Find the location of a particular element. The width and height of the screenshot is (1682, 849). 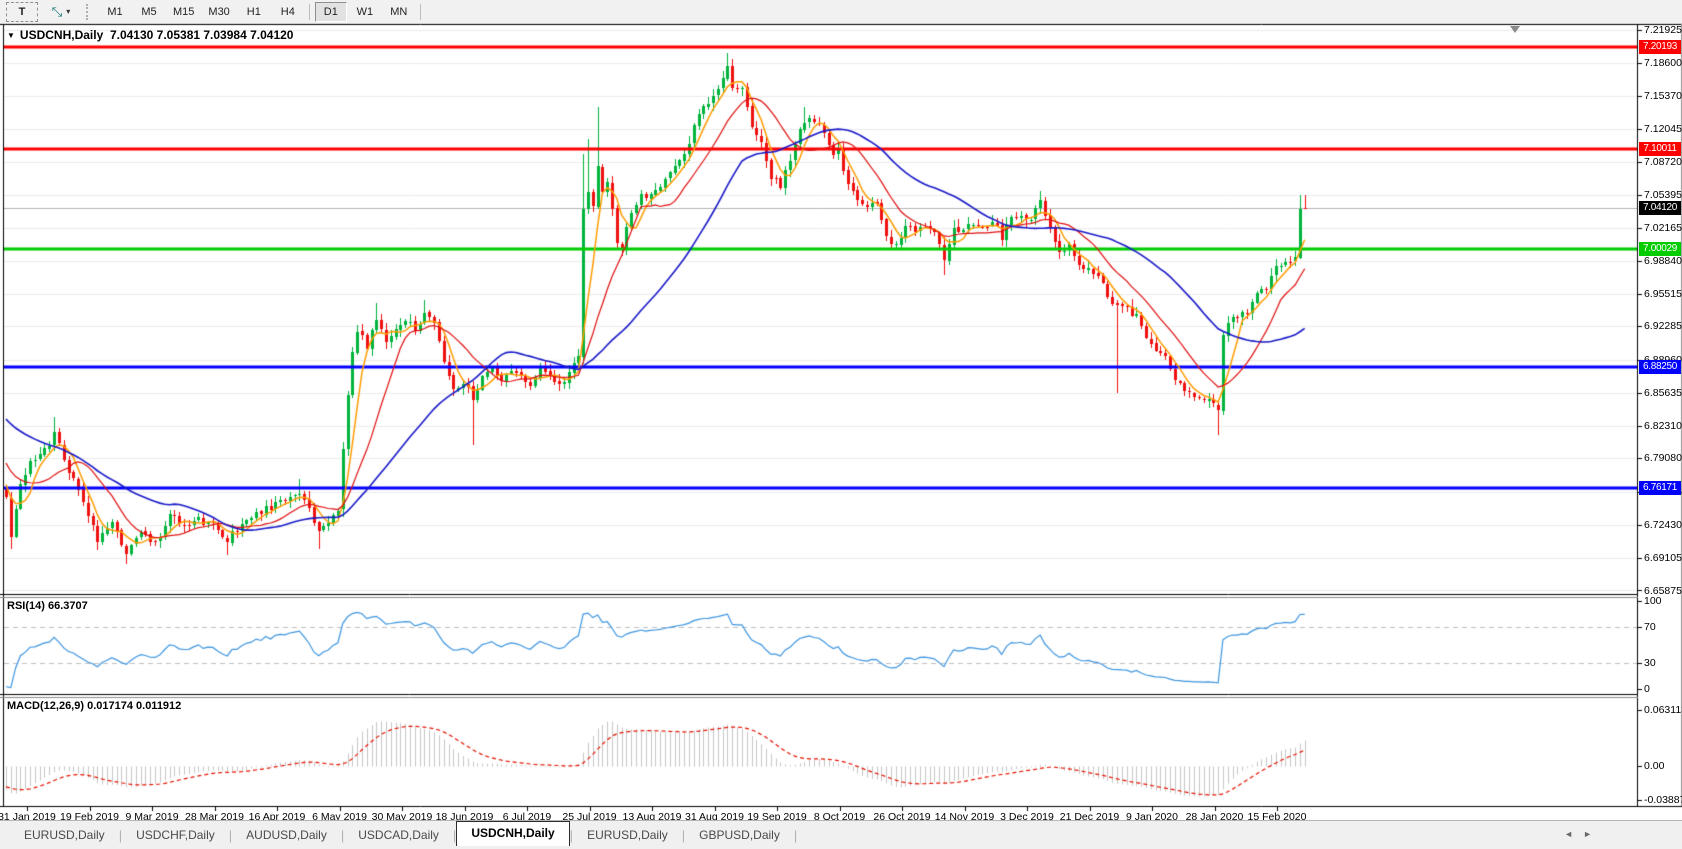

chart-shift-marker is located at coordinates (1515, 29).